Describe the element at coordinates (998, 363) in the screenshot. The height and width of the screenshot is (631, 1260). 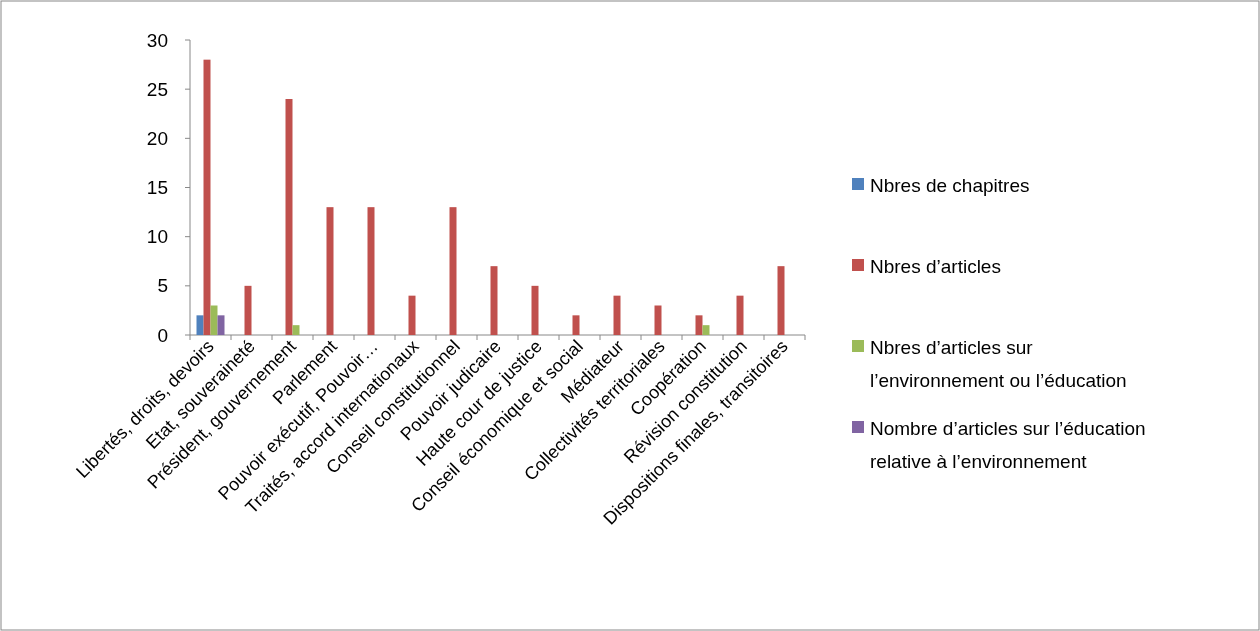
I see `legend-label: Nbres d’articles sur l’environnement ou l’éducation` at that location.